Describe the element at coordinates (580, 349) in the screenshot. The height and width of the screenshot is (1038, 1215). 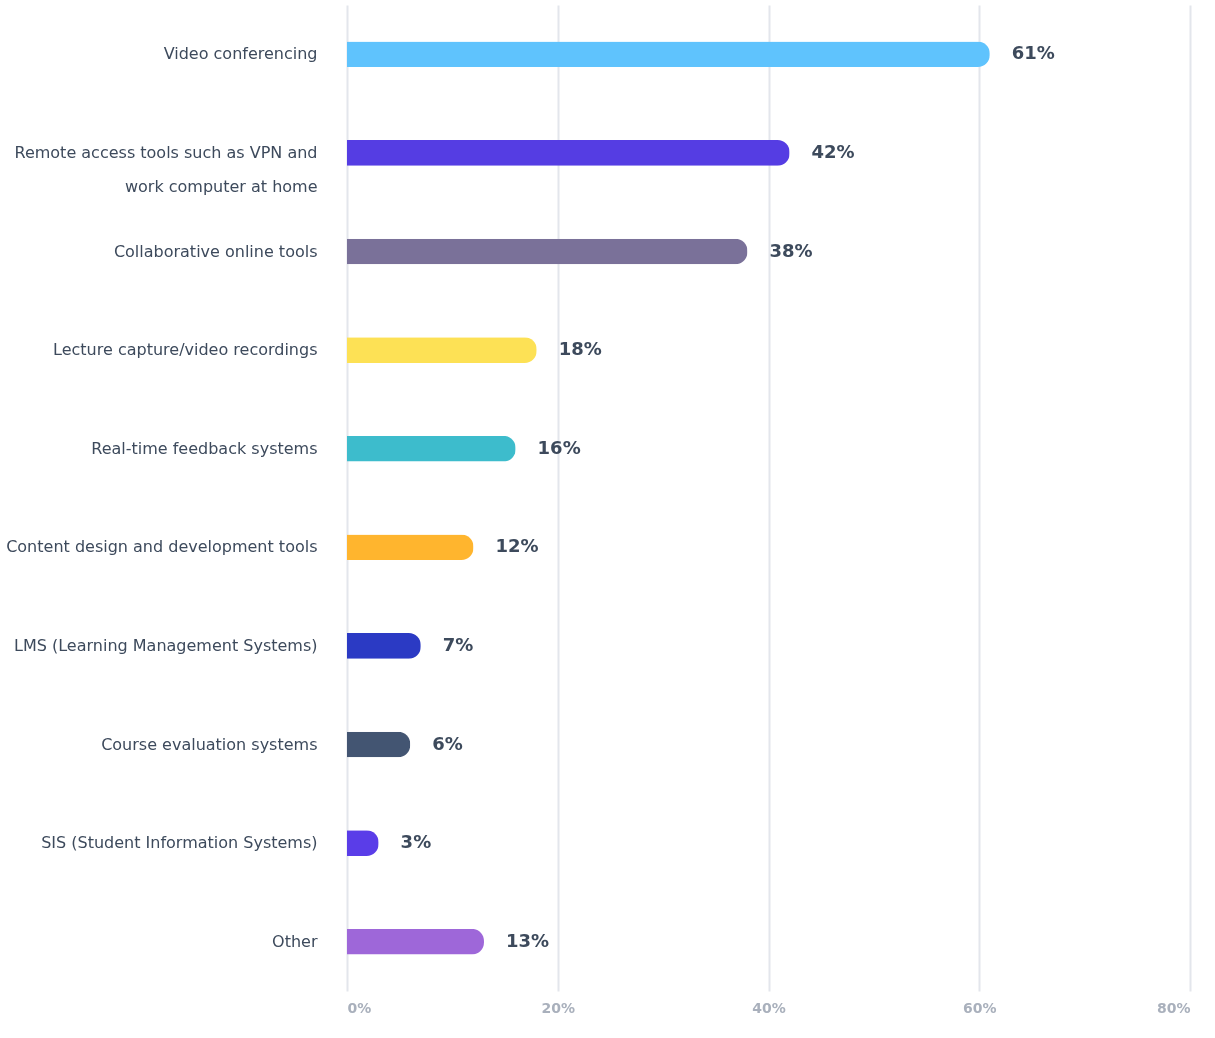
I see `data-label: 18%` at that location.